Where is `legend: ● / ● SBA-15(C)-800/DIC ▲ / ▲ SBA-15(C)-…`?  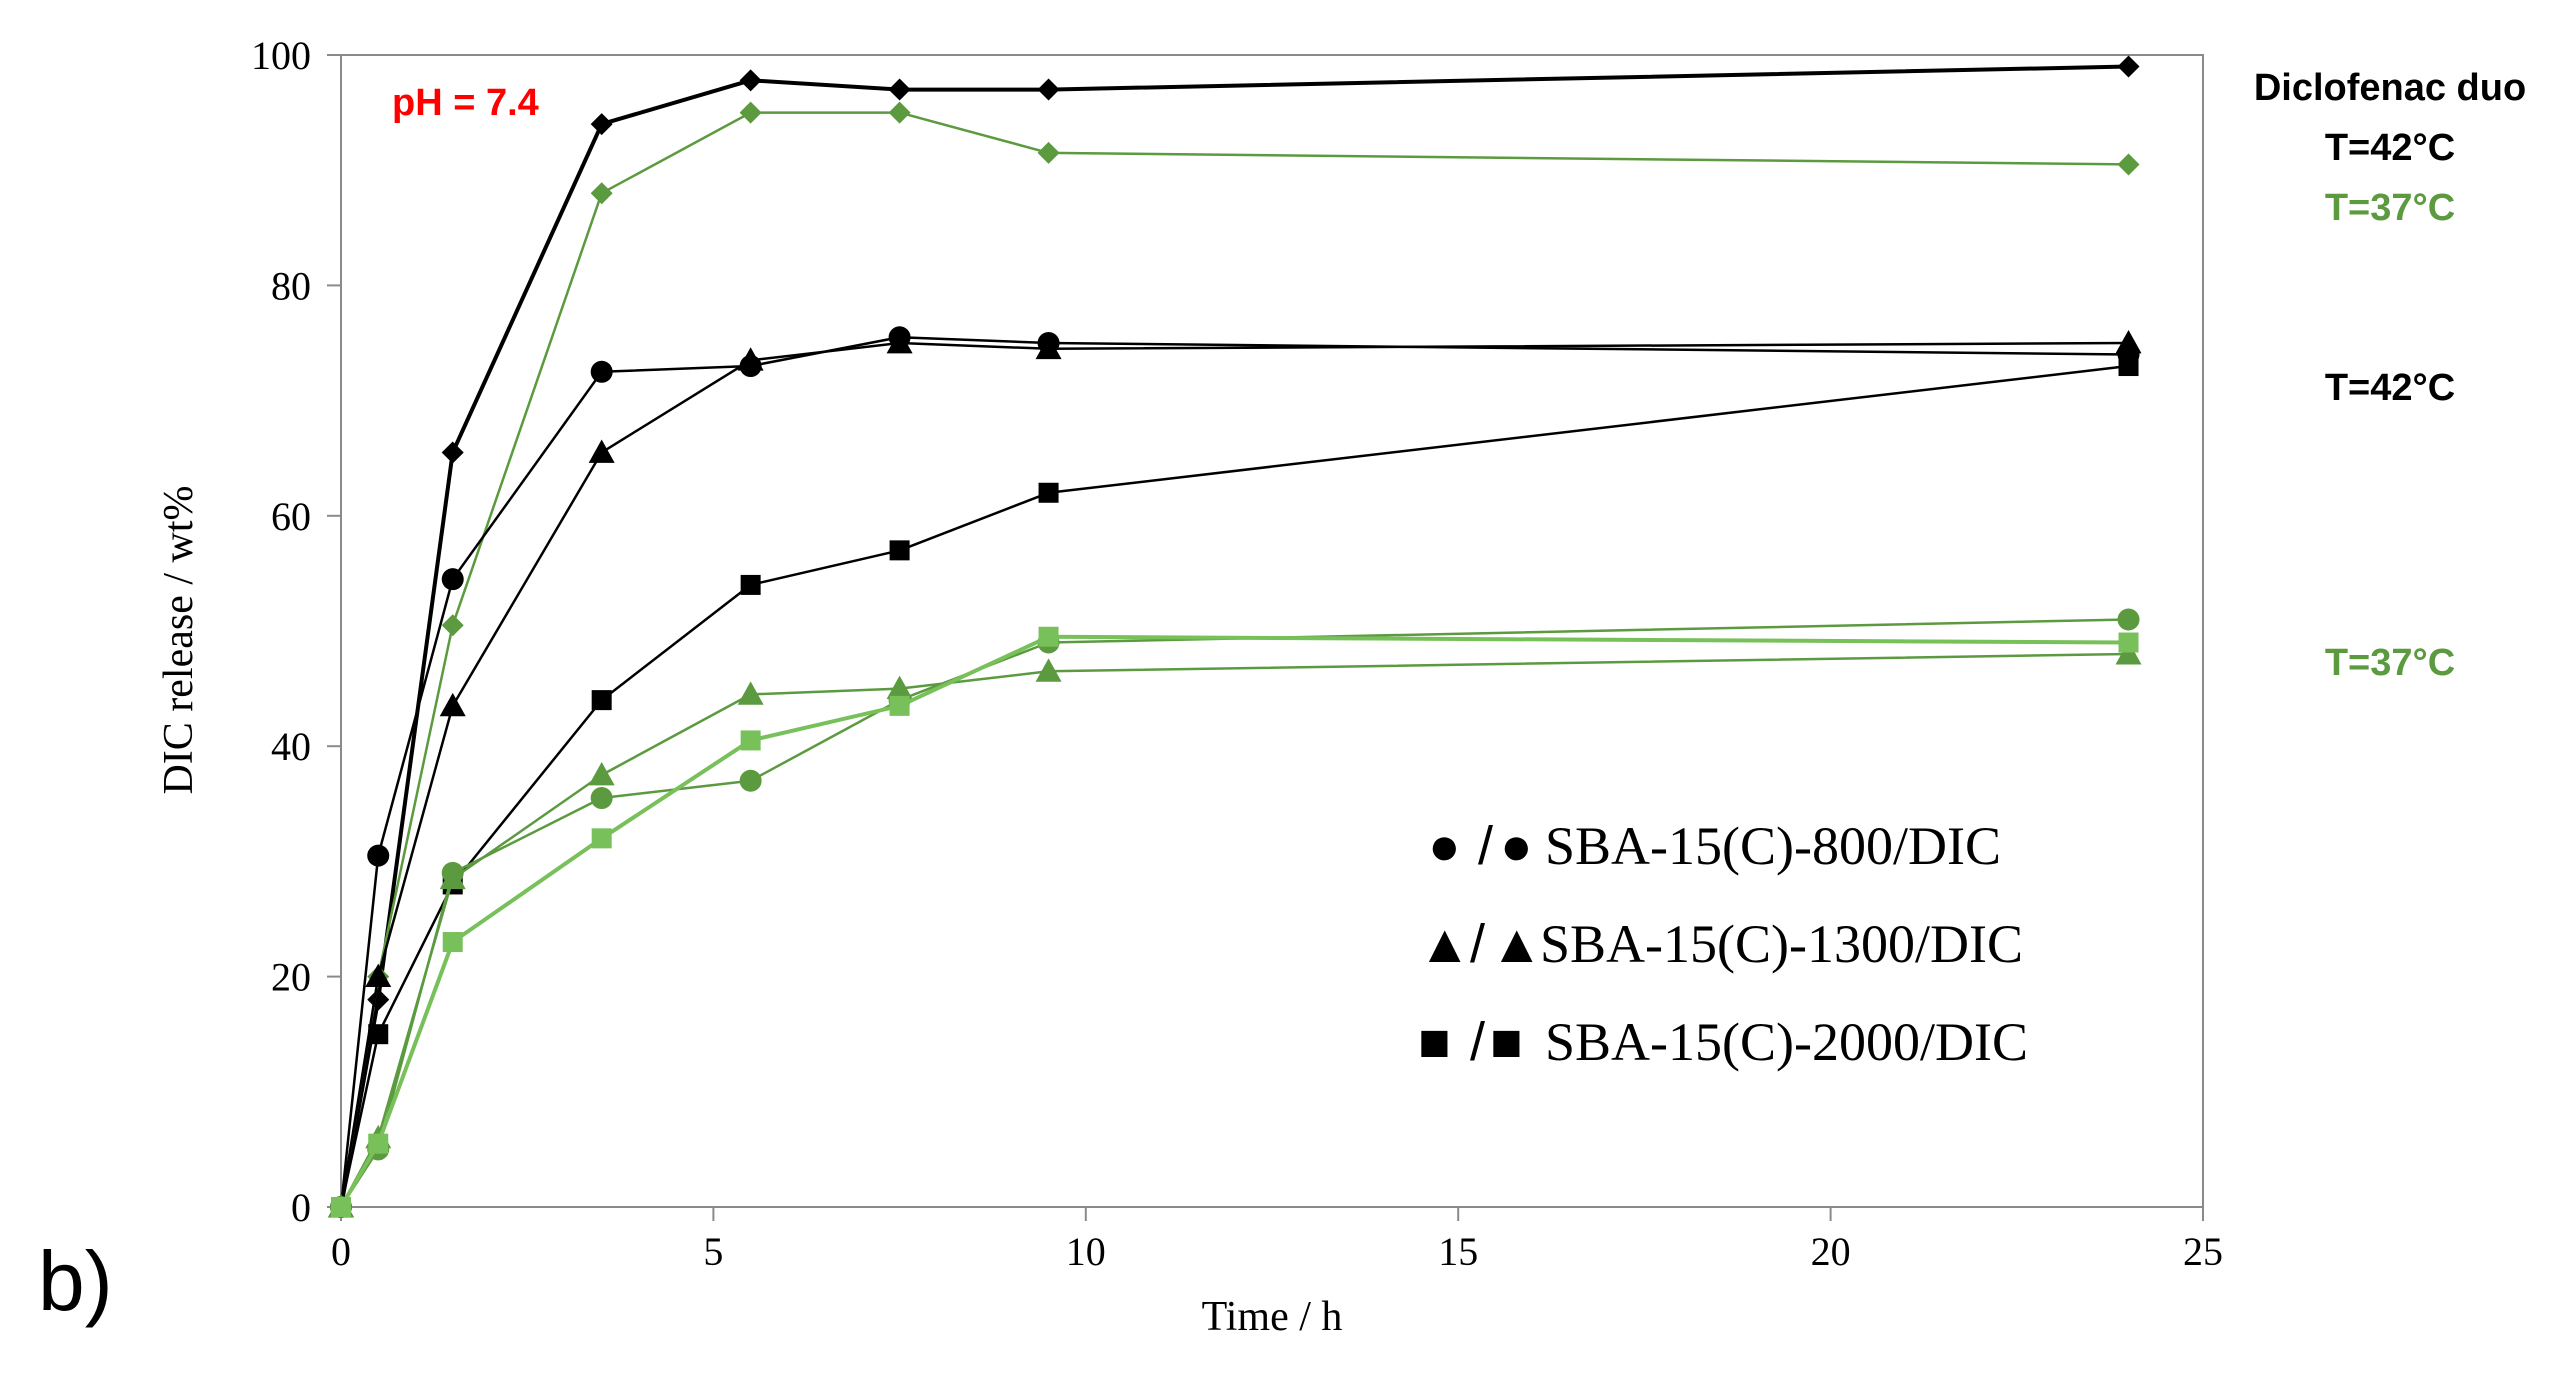
legend: ● / ● SBA-15(C)-800/DIC ▲ / ▲ SBA-15(C)-… is located at coordinates (1723, 944).